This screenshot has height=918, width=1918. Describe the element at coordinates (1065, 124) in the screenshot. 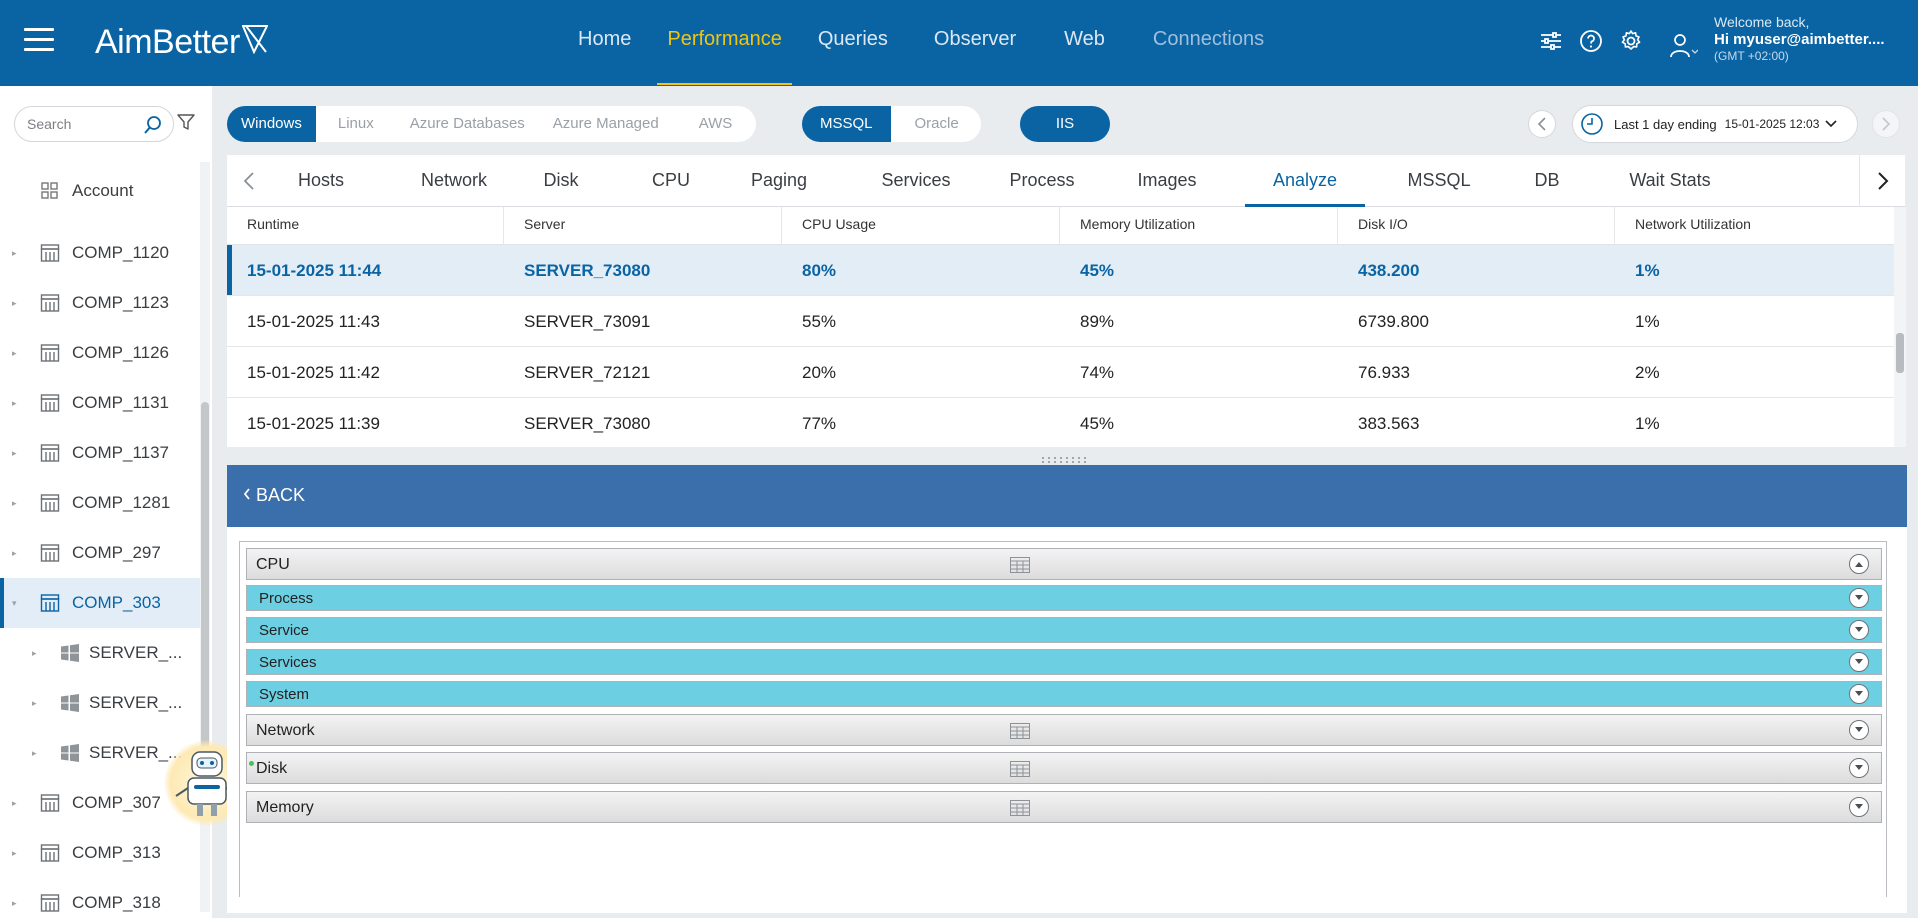

I see `iis-button: IIS` at that location.